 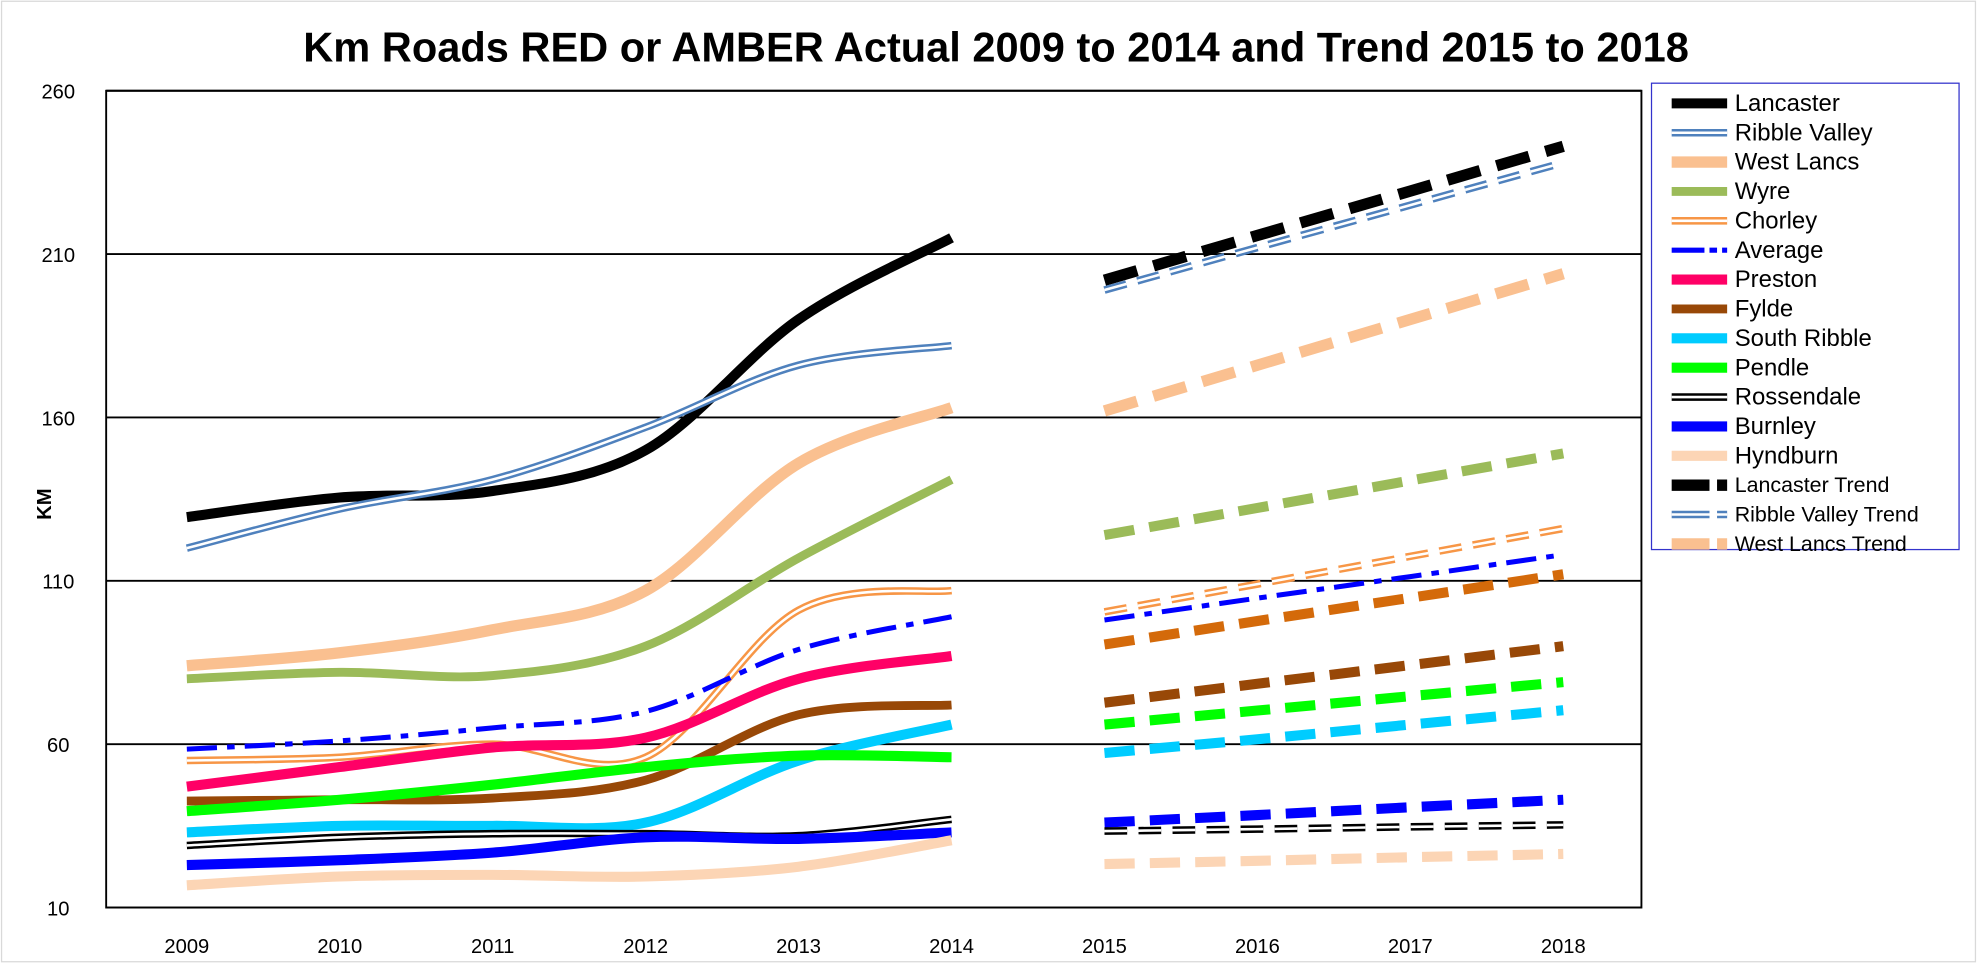 I want to click on x-tick-label: 2009, so click(x=186, y=947).